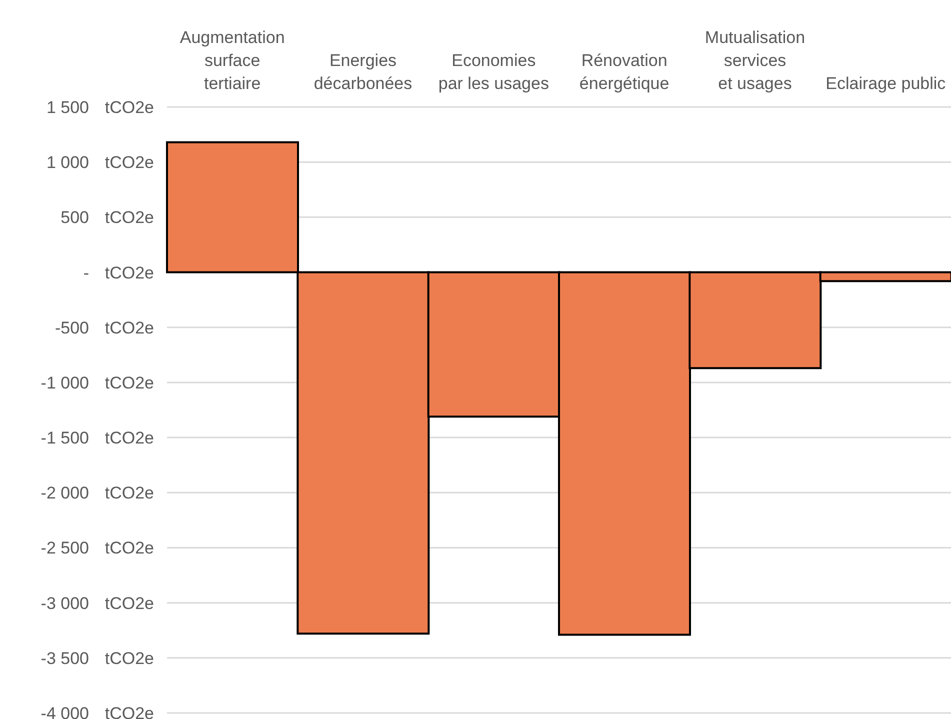  What do you see at coordinates (363, 72) in the screenshot?
I see `x-tick-label: Energies décarbonées` at bounding box center [363, 72].